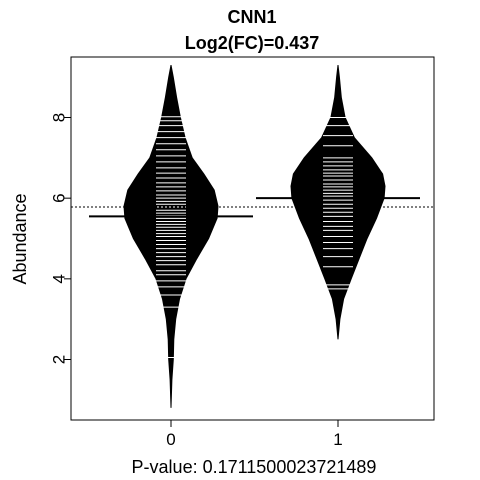 The image size is (480, 480). What do you see at coordinates (251, 17) in the screenshot?
I see `chart-title: CNN1` at bounding box center [251, 17].